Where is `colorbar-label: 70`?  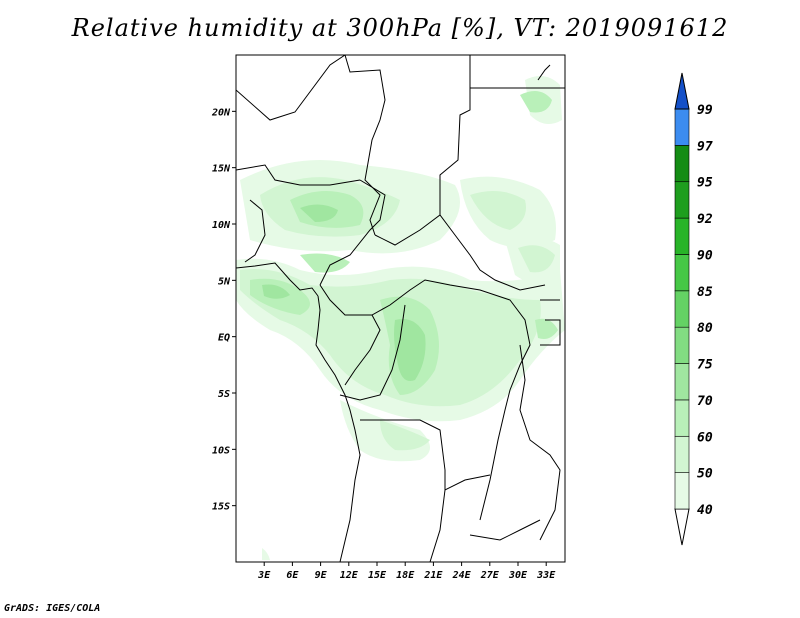
colorbar-label: 70 is located at coordinates (705, 401).